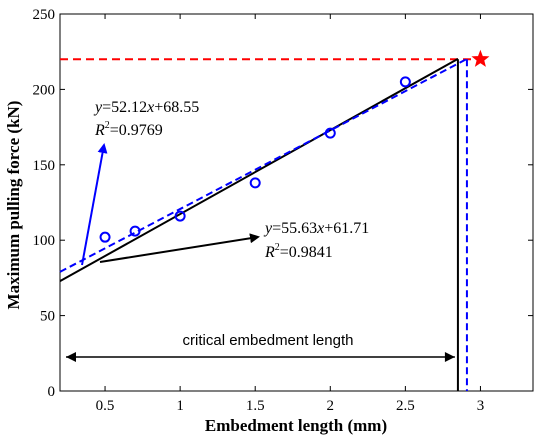 Image resolution: width=550 pixels, height=440 pixels. What do you see at coordinates (179, 248) in the screenshot?
I see `black-annotation-arrow` at bounding box center [179, 248].